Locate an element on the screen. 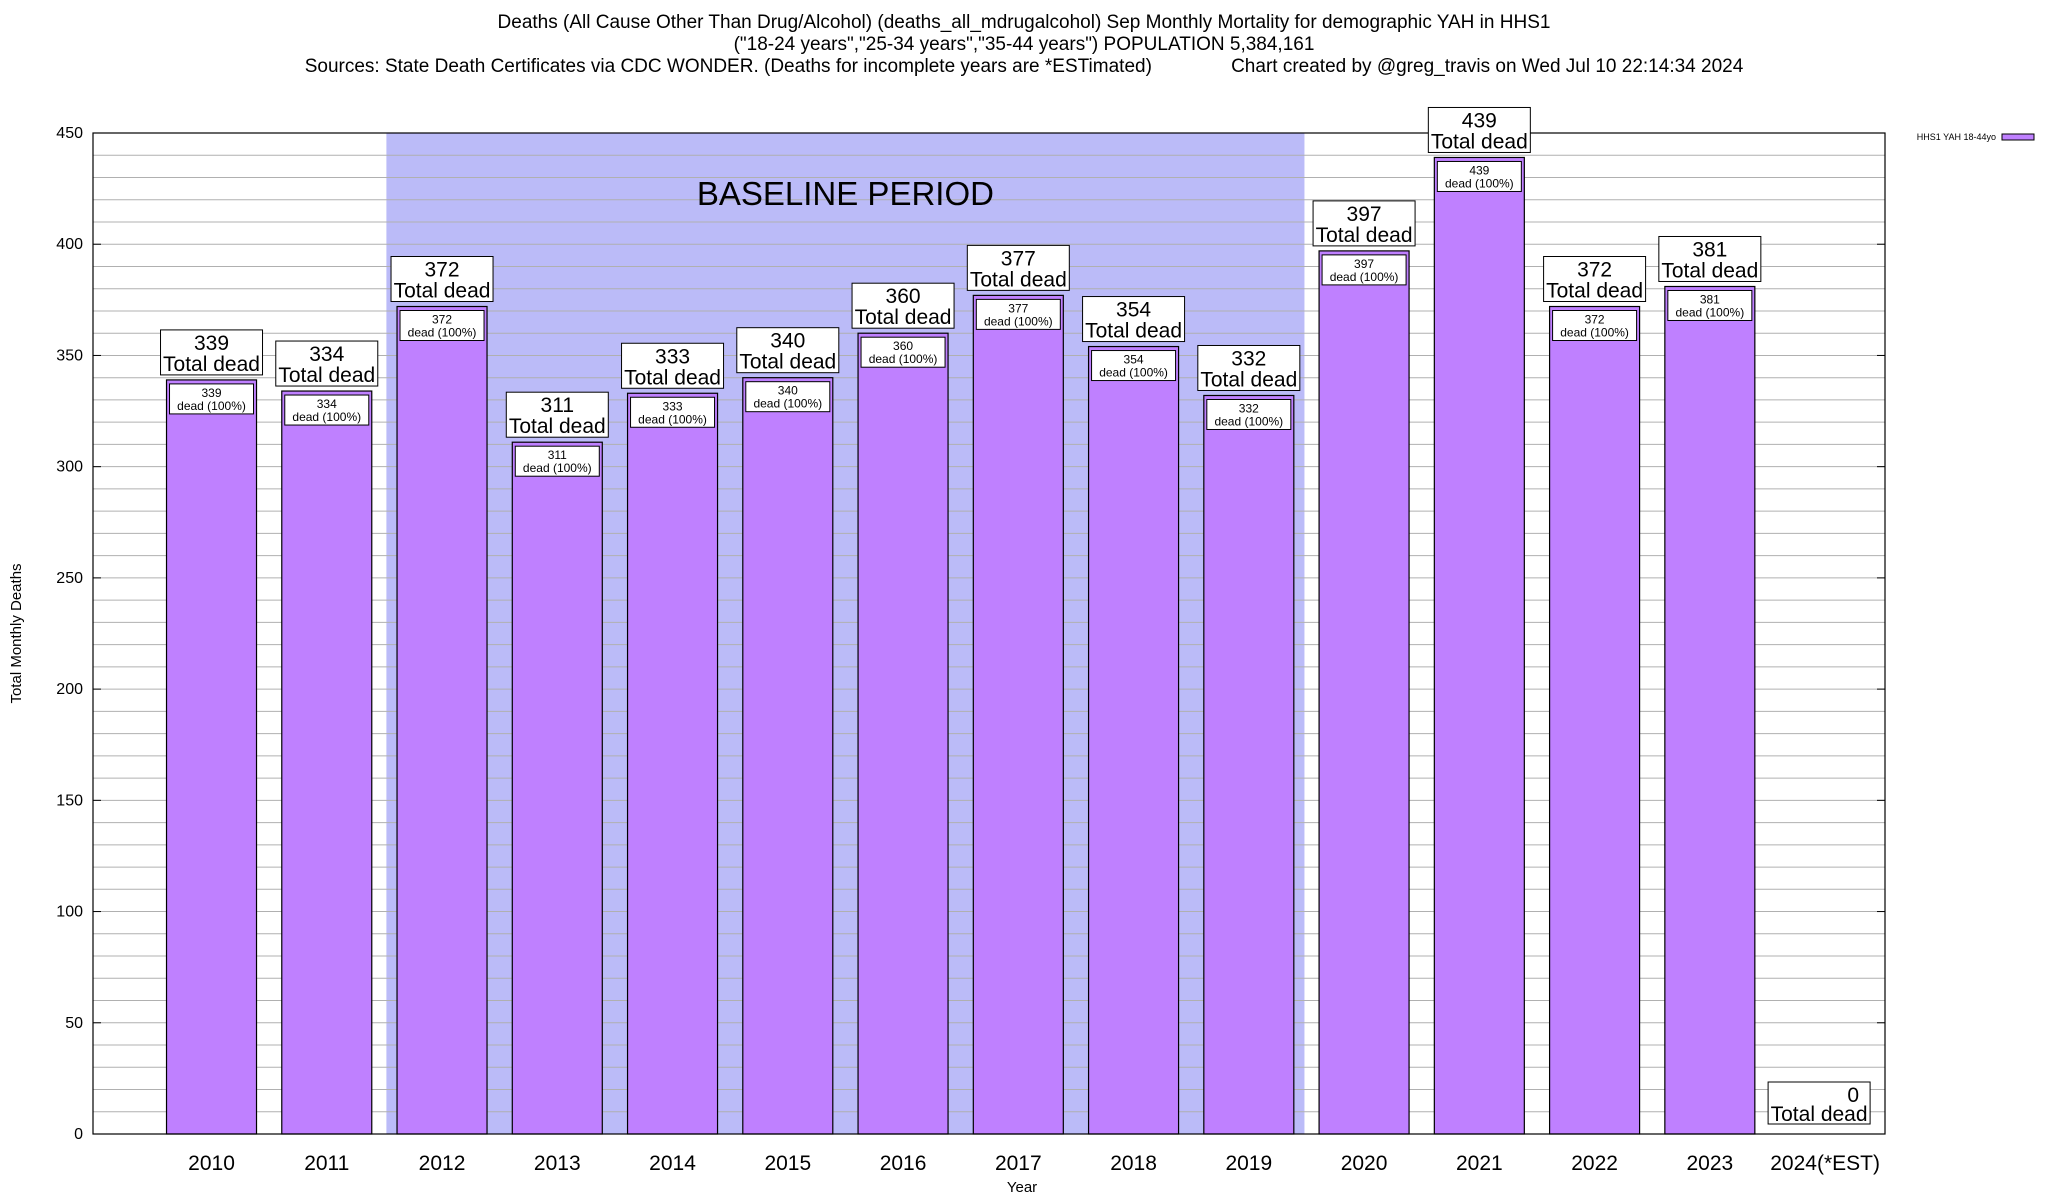 Image resolution: width=2048 pixels, height=1200 pixels. y-tick-label: 200 is located at coordinates (69, 689).